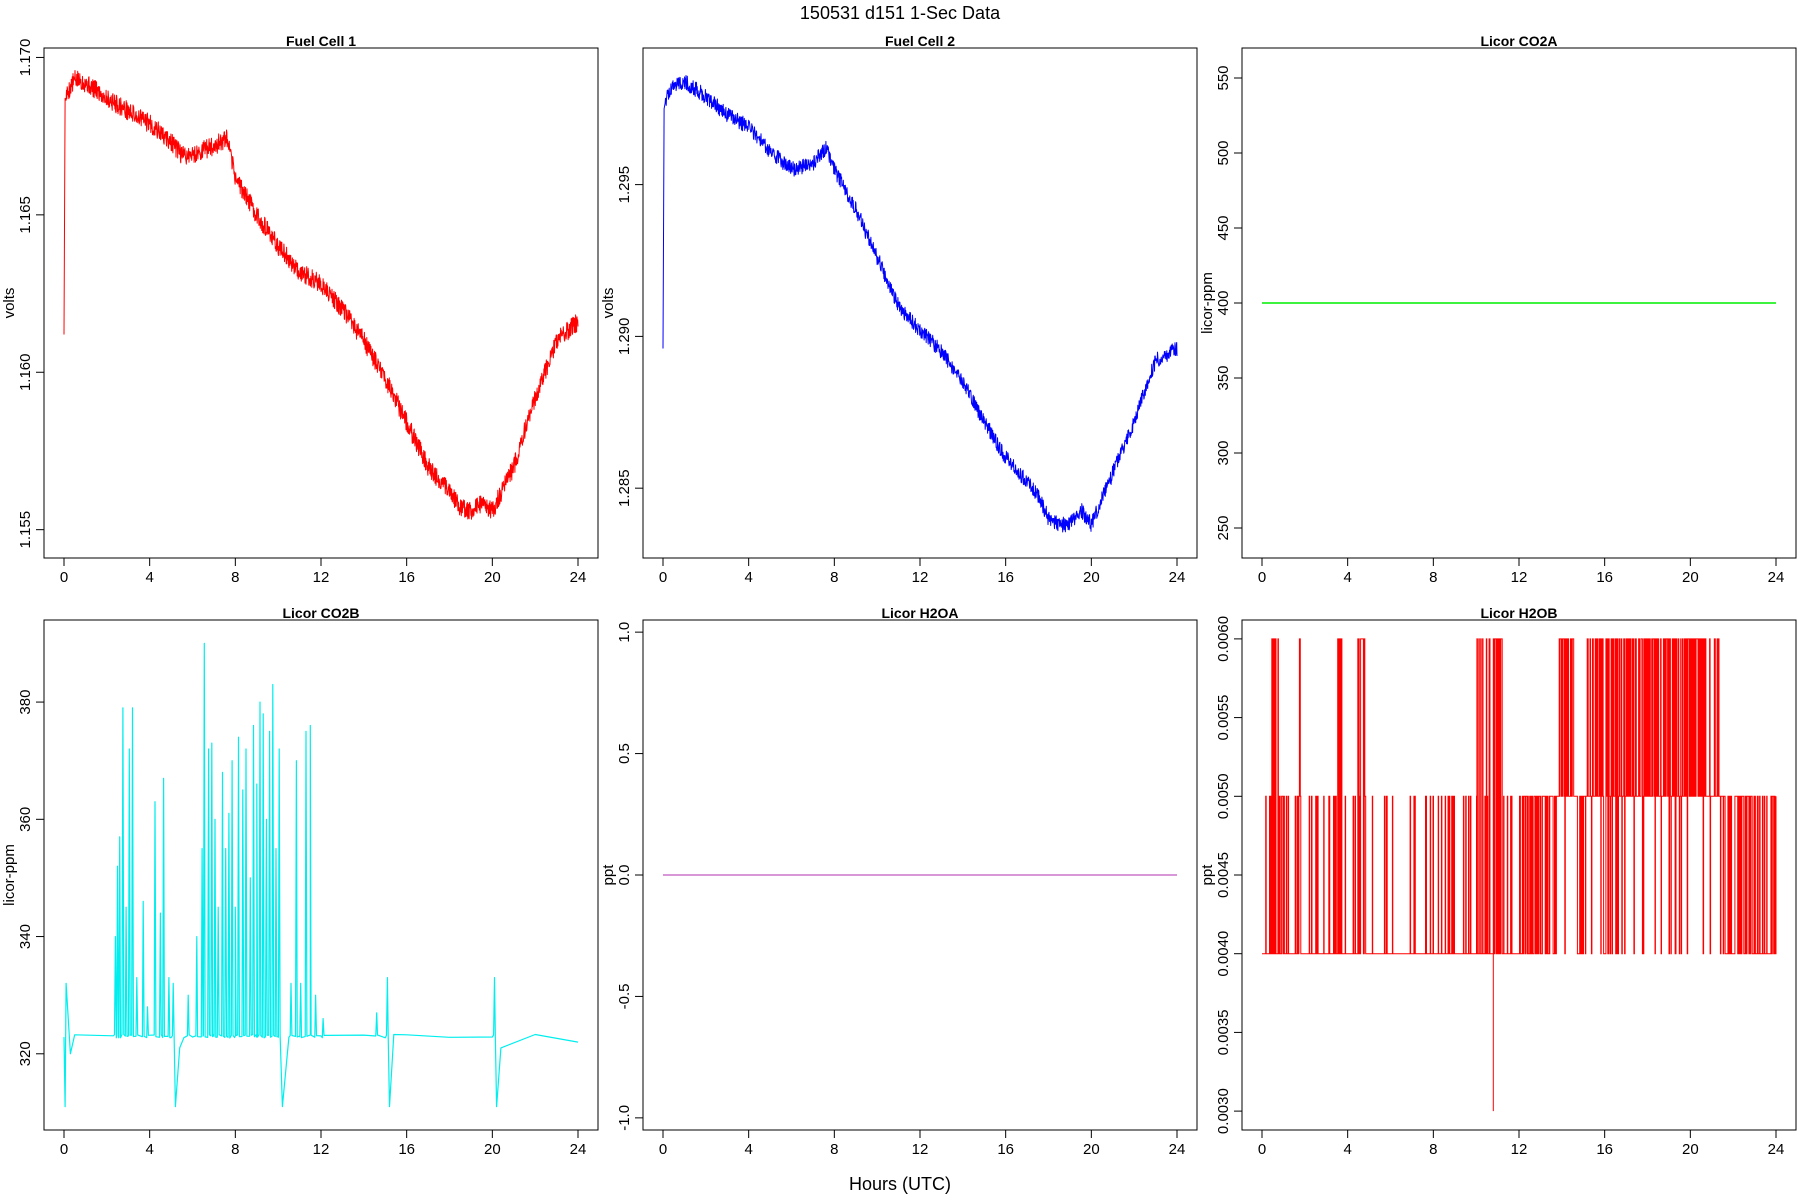 This screenshot has height=1200, width=1800. What do you see at coordinates (900, 1184) in the screenshot?
I see `figure-xlabel: Hours (UTC)` at bounding box center [900, 1184].